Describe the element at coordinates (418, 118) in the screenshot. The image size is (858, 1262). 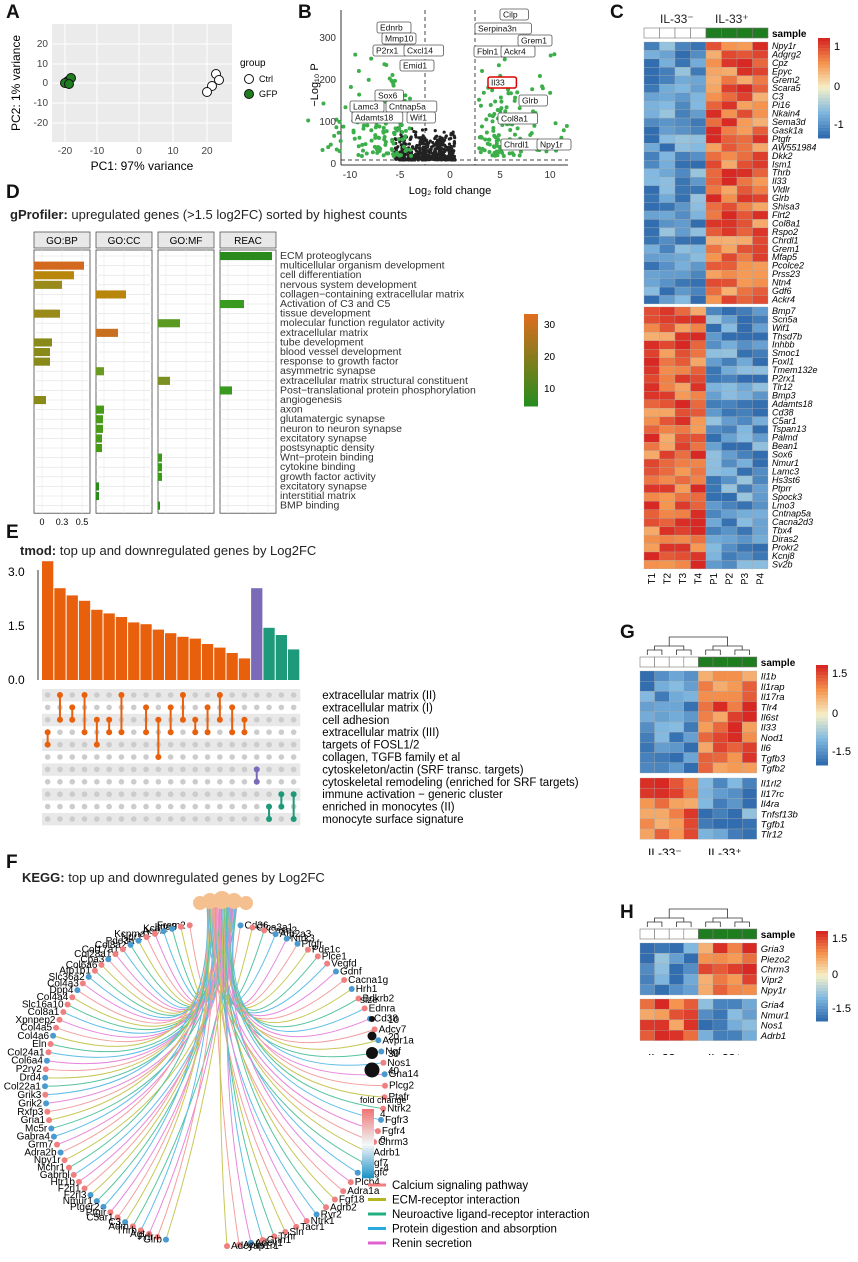
I see `volcano-label: Wif1` at that location.